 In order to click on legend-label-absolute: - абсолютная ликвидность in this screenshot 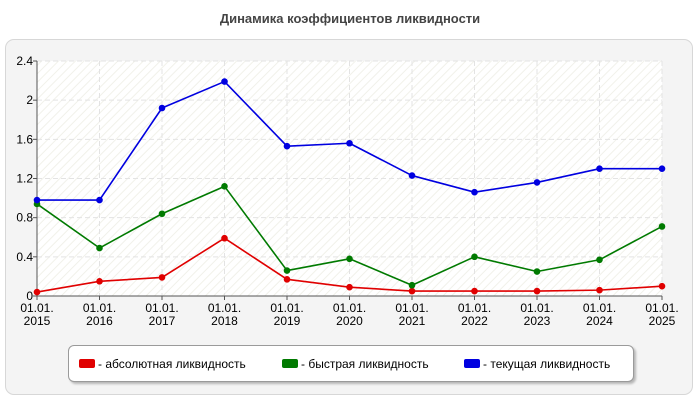, I will do `click(172, 363)`.